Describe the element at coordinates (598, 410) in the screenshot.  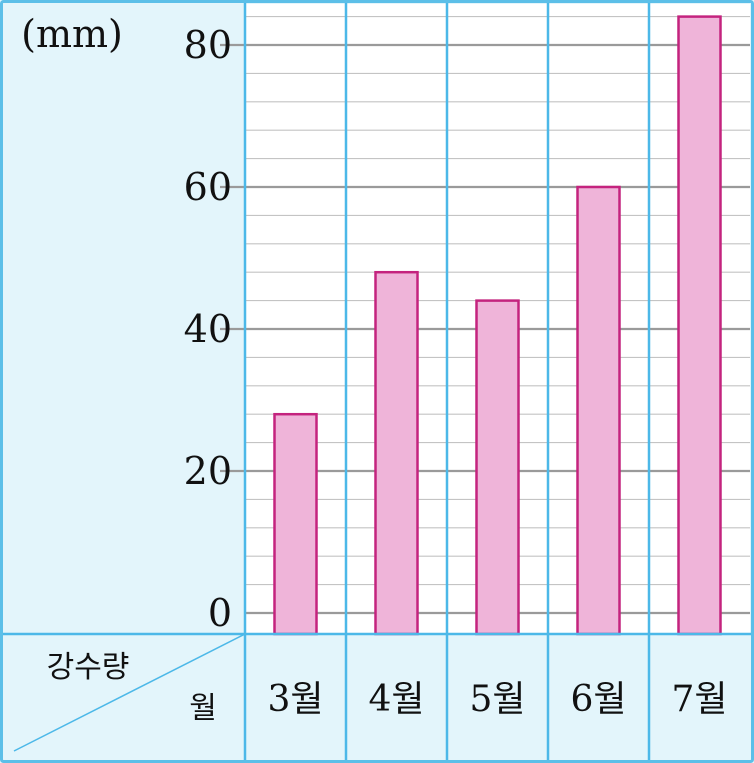
I see `bar-6월` at that location.